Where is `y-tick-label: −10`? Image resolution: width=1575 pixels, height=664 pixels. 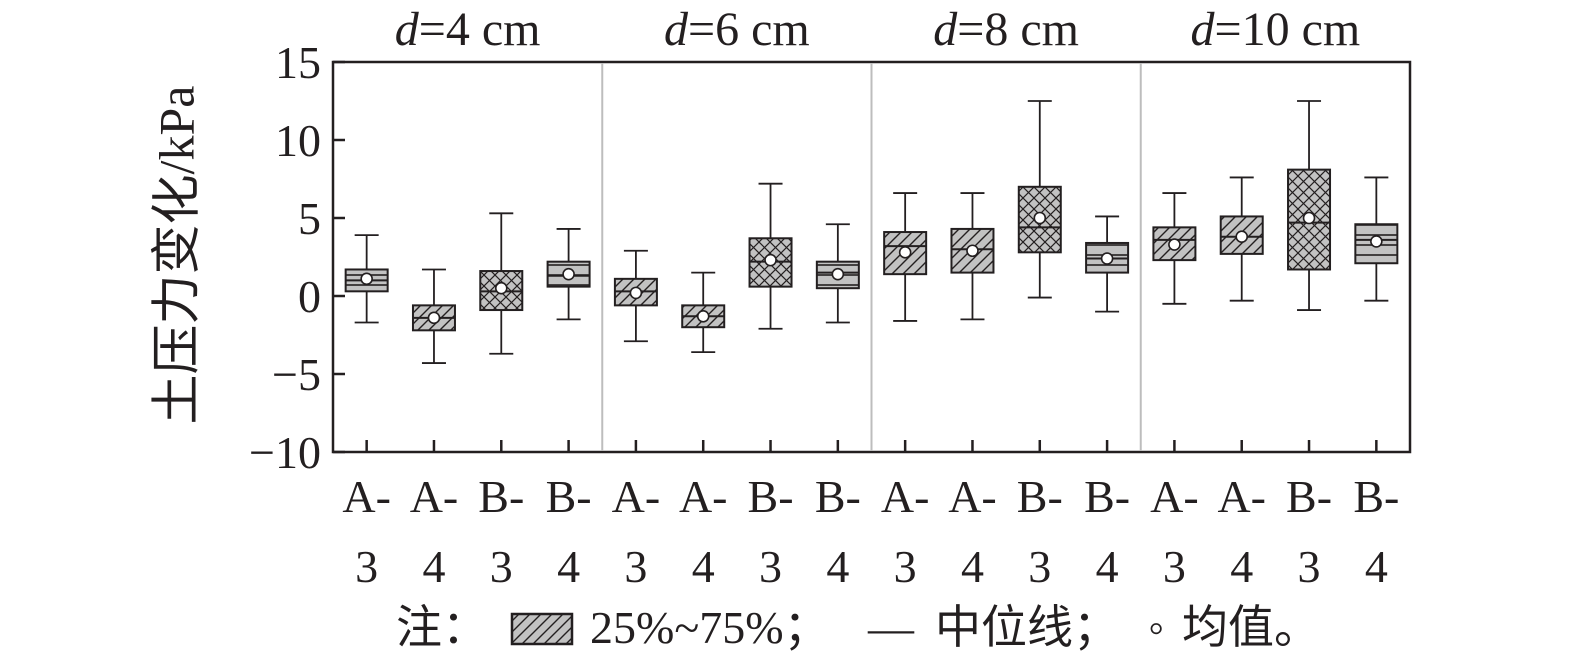
y-tick-label: −10 is located at coordinates (285, 452).